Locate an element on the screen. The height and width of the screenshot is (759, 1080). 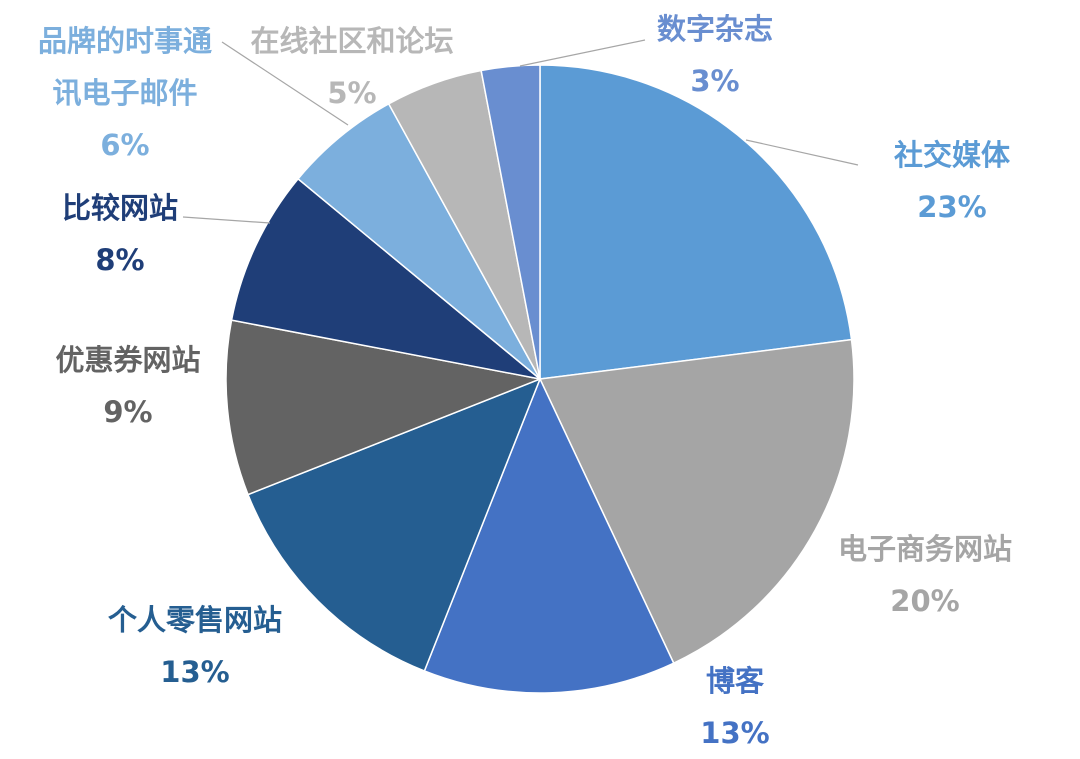
leader-line-brand-newsletter-emails is located at coordinates (285, 83).